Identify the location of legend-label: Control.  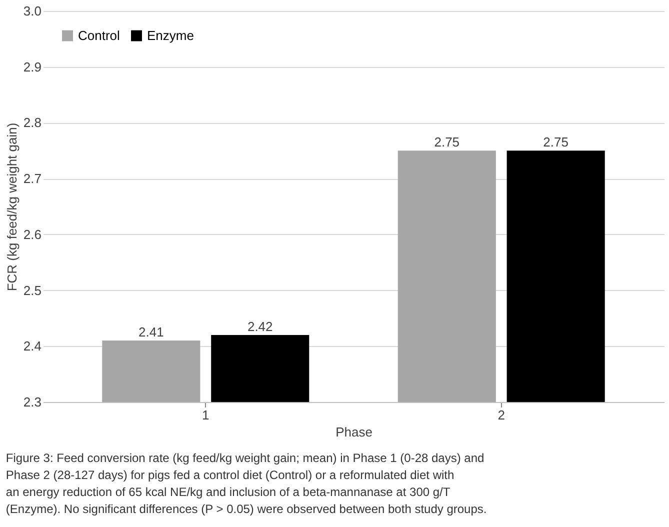
(99, 35).